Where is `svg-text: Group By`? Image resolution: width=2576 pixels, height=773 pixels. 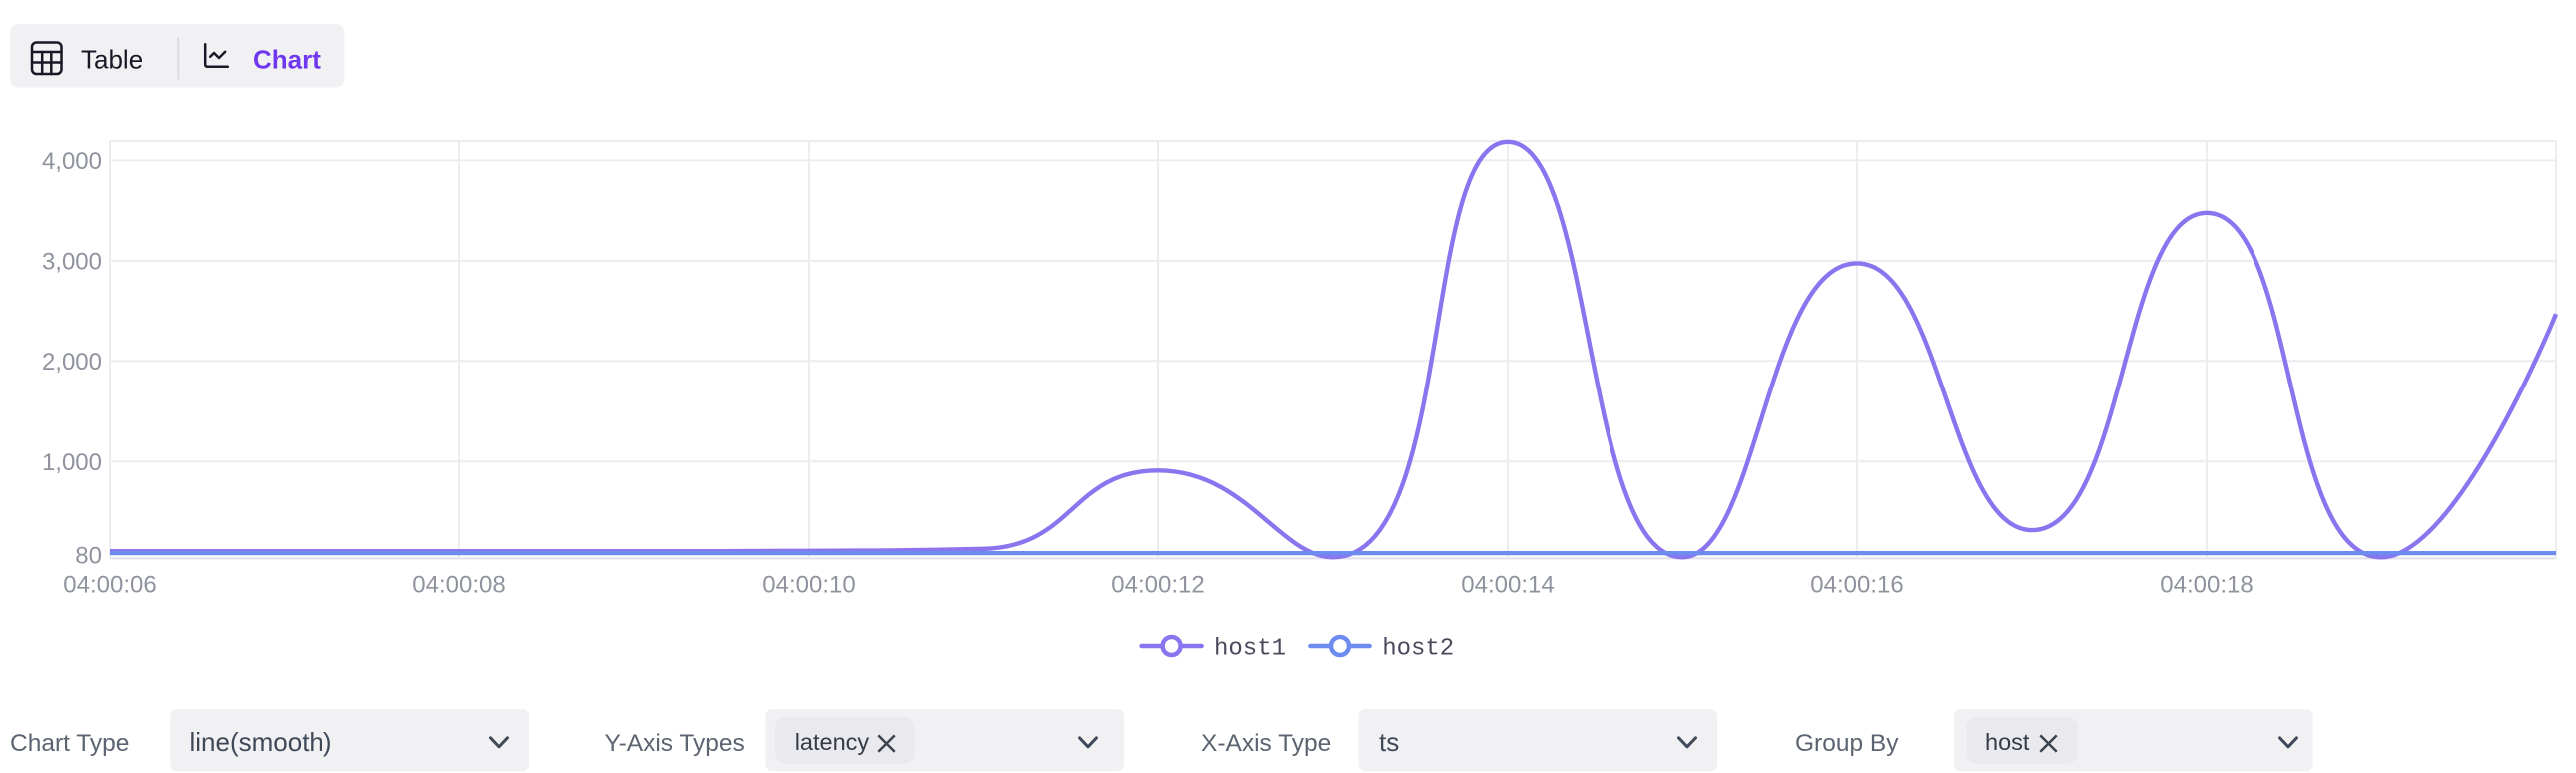 svg-text: Group By is located at coordinates (1847, 743).